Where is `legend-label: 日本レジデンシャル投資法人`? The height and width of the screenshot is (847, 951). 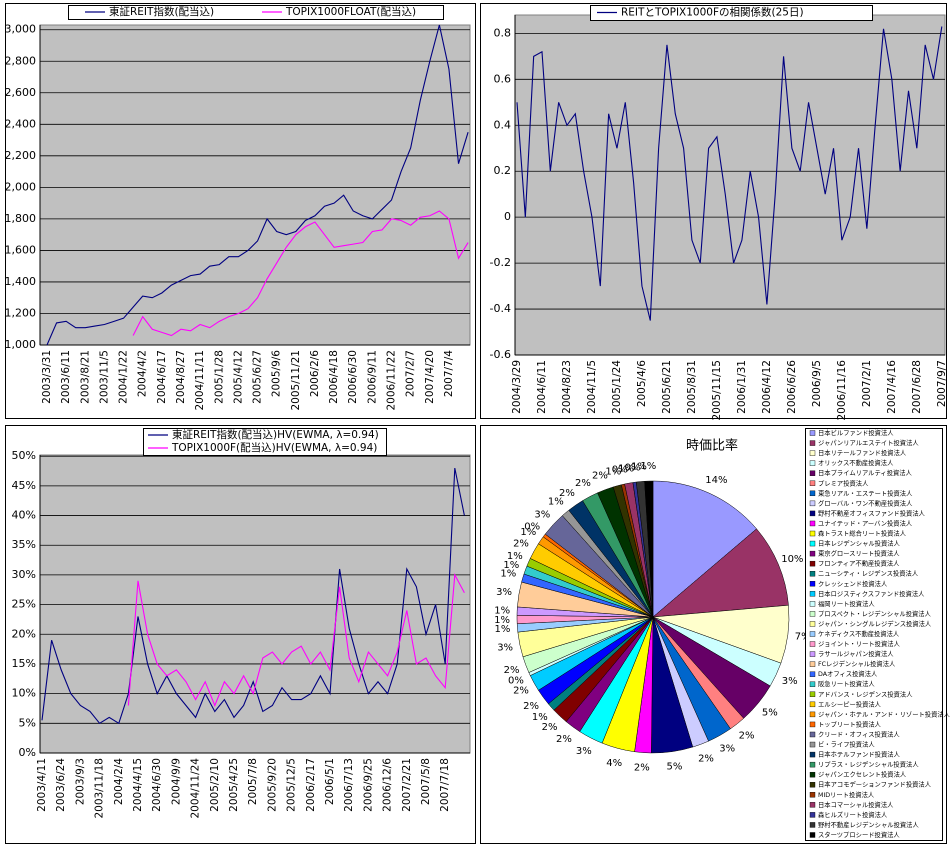
legend-label: 日本レジデンシャル投資法人 is located at coordinates (859, 543).